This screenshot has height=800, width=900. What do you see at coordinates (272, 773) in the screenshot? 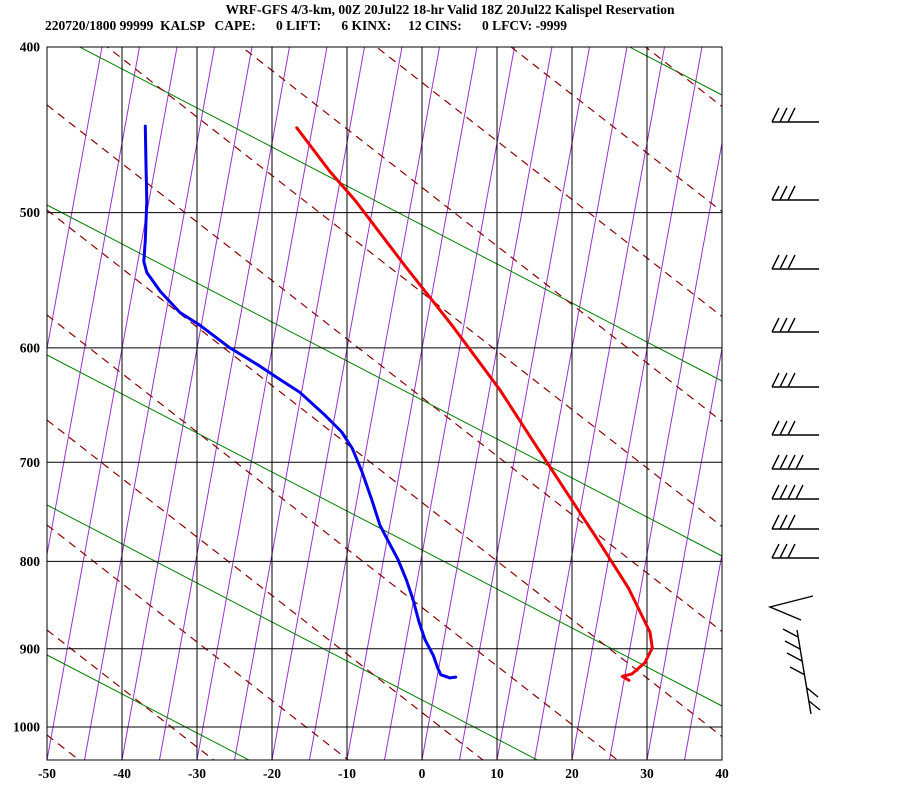
I see `temperature-tick-label: -20` at bounding box center [272, 773].